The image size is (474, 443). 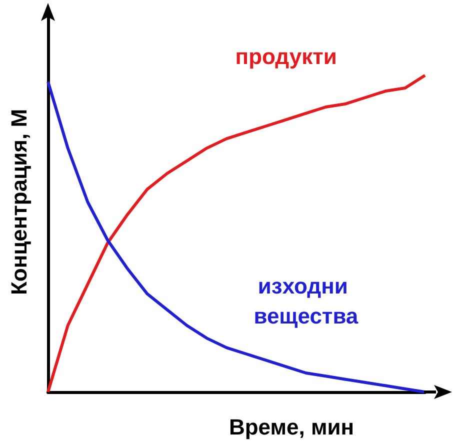 What do you see at coordinates (286, 57) in the screenshot?
I see `series-label: продукти` at bounding box center [286, 57].